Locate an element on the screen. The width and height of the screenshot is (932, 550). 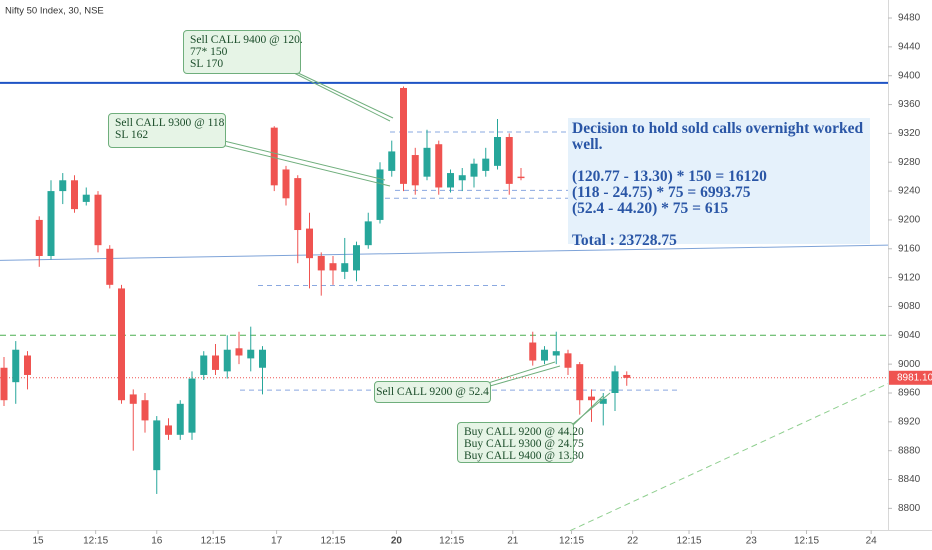
chart-title: Nifty 50 Index, 30, NSE is located at coordinates (54, 11).